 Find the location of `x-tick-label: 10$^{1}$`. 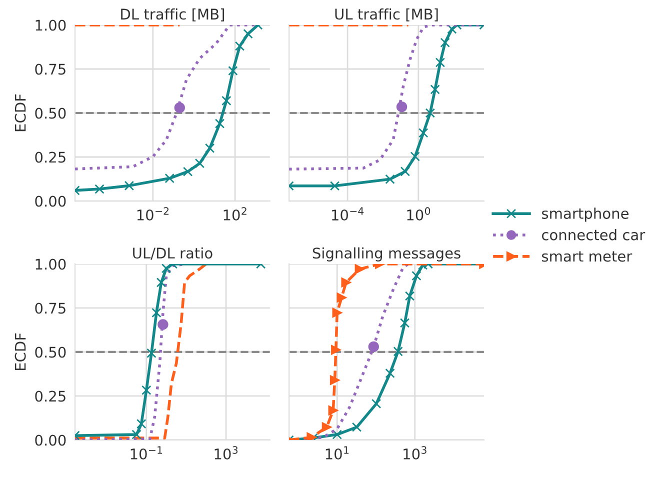

x-tick-label: 10$^{1}$ is located at coordinates (337, 453).